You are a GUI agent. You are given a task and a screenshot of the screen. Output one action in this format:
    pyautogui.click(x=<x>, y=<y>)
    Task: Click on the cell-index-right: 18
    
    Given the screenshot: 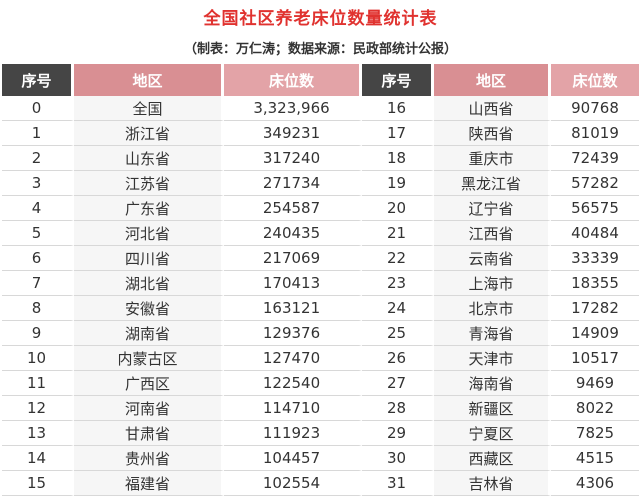 What is the action you would take?
    pyautogui.click(x=398, y=158)
    